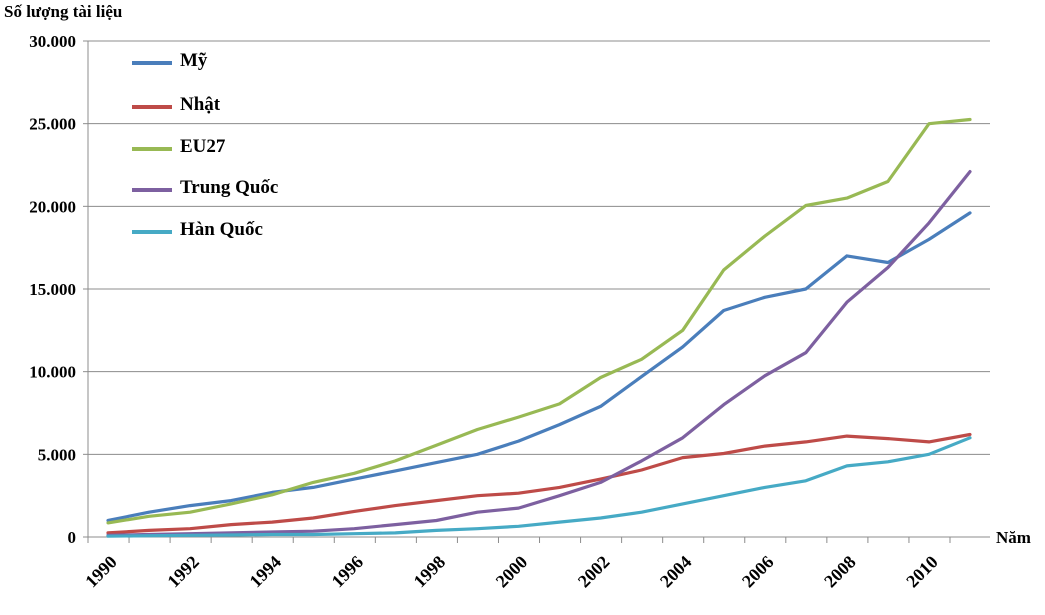  Describe the element at coordinates (52, 206) in the screenshot. I see `y-tick-label: 20.000` at that location.